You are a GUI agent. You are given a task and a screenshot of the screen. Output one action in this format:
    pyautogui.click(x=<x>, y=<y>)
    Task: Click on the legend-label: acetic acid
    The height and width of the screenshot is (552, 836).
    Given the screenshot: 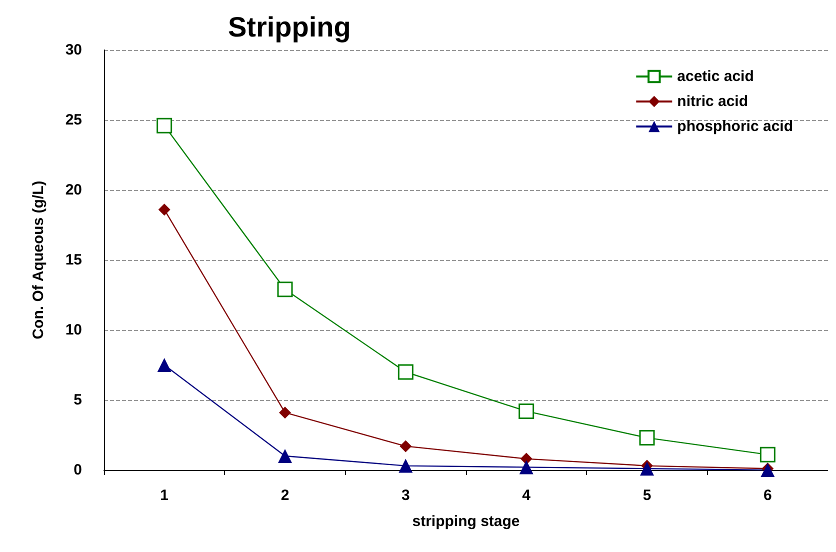 What is the action you would take?
    pyautogui.click(x=715, y=76)
    